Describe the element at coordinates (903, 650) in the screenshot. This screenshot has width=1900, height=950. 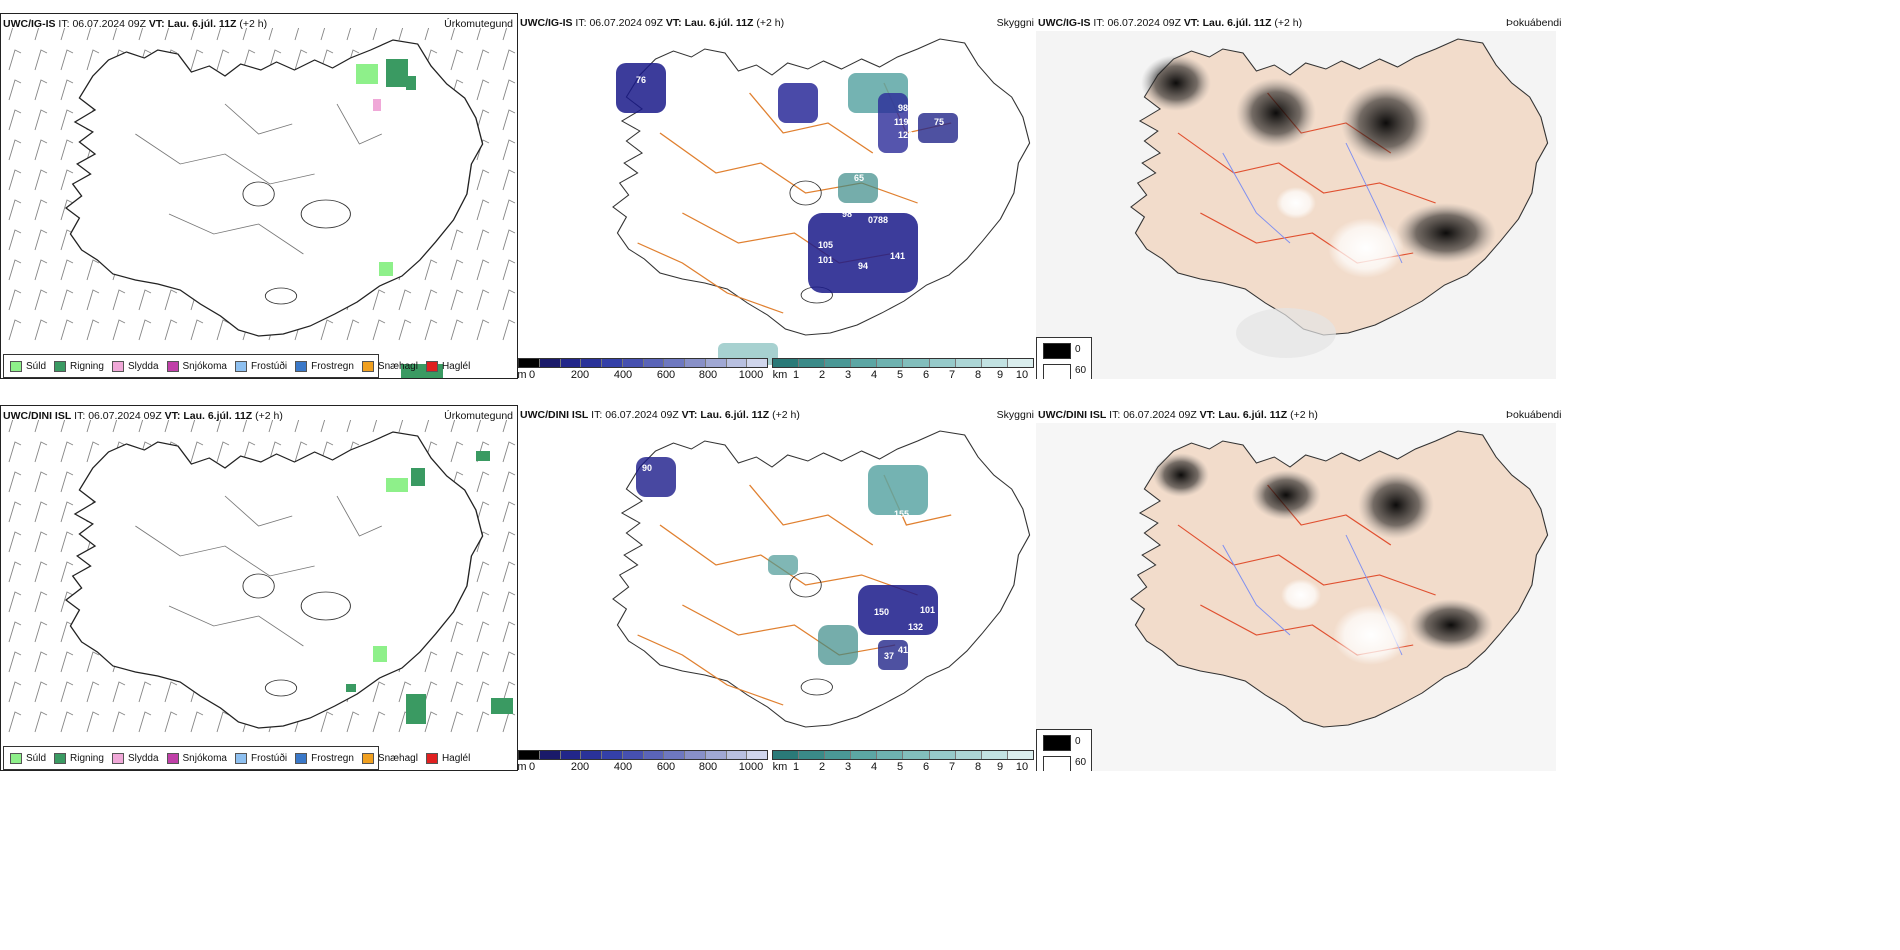
I see `ceiling-label: 41` at that location.